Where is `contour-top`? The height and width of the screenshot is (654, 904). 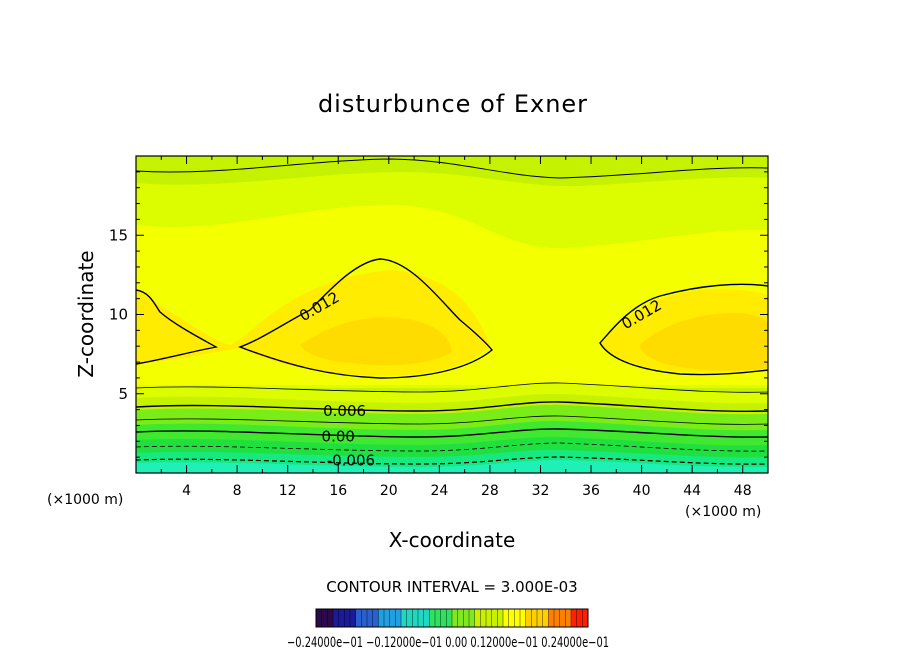
contour-top is located at coordinates (452, 168).